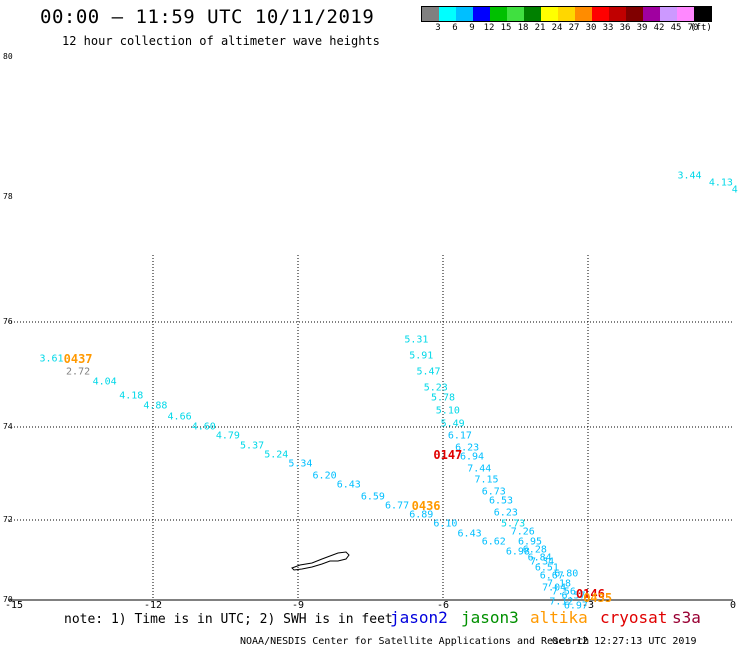  What do you see at coordinates (720, 183) in the screenshot?
I see `wave-height-value: 4.13` at bounding box center [720, 183].